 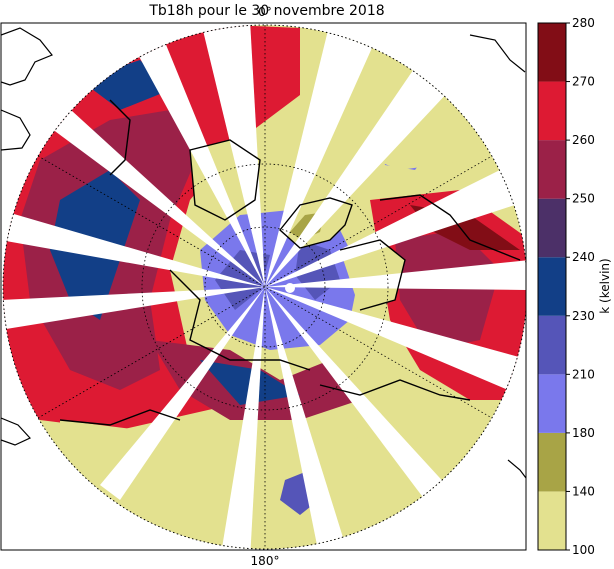 What do you see at coordinates (265, 561) in the screenshot?
I see `meridian-label-bottom: 180°` at bounding box center [265, 561].